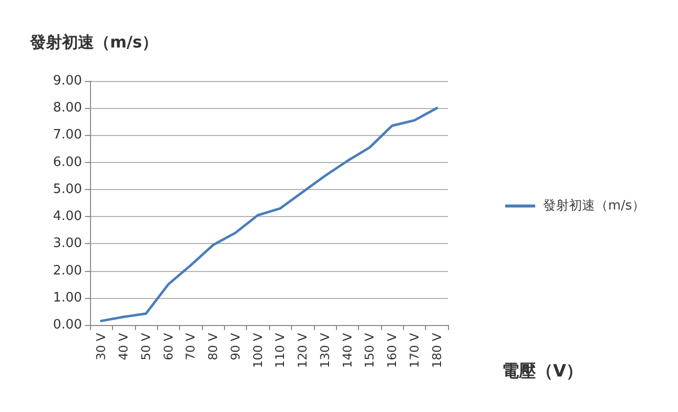 This screenshot has width=678, height=412. What do you see at coordinates (123, 346) in the screenshot?
I see `x-tick-label: 40 V` at bounding box center [123, 346].